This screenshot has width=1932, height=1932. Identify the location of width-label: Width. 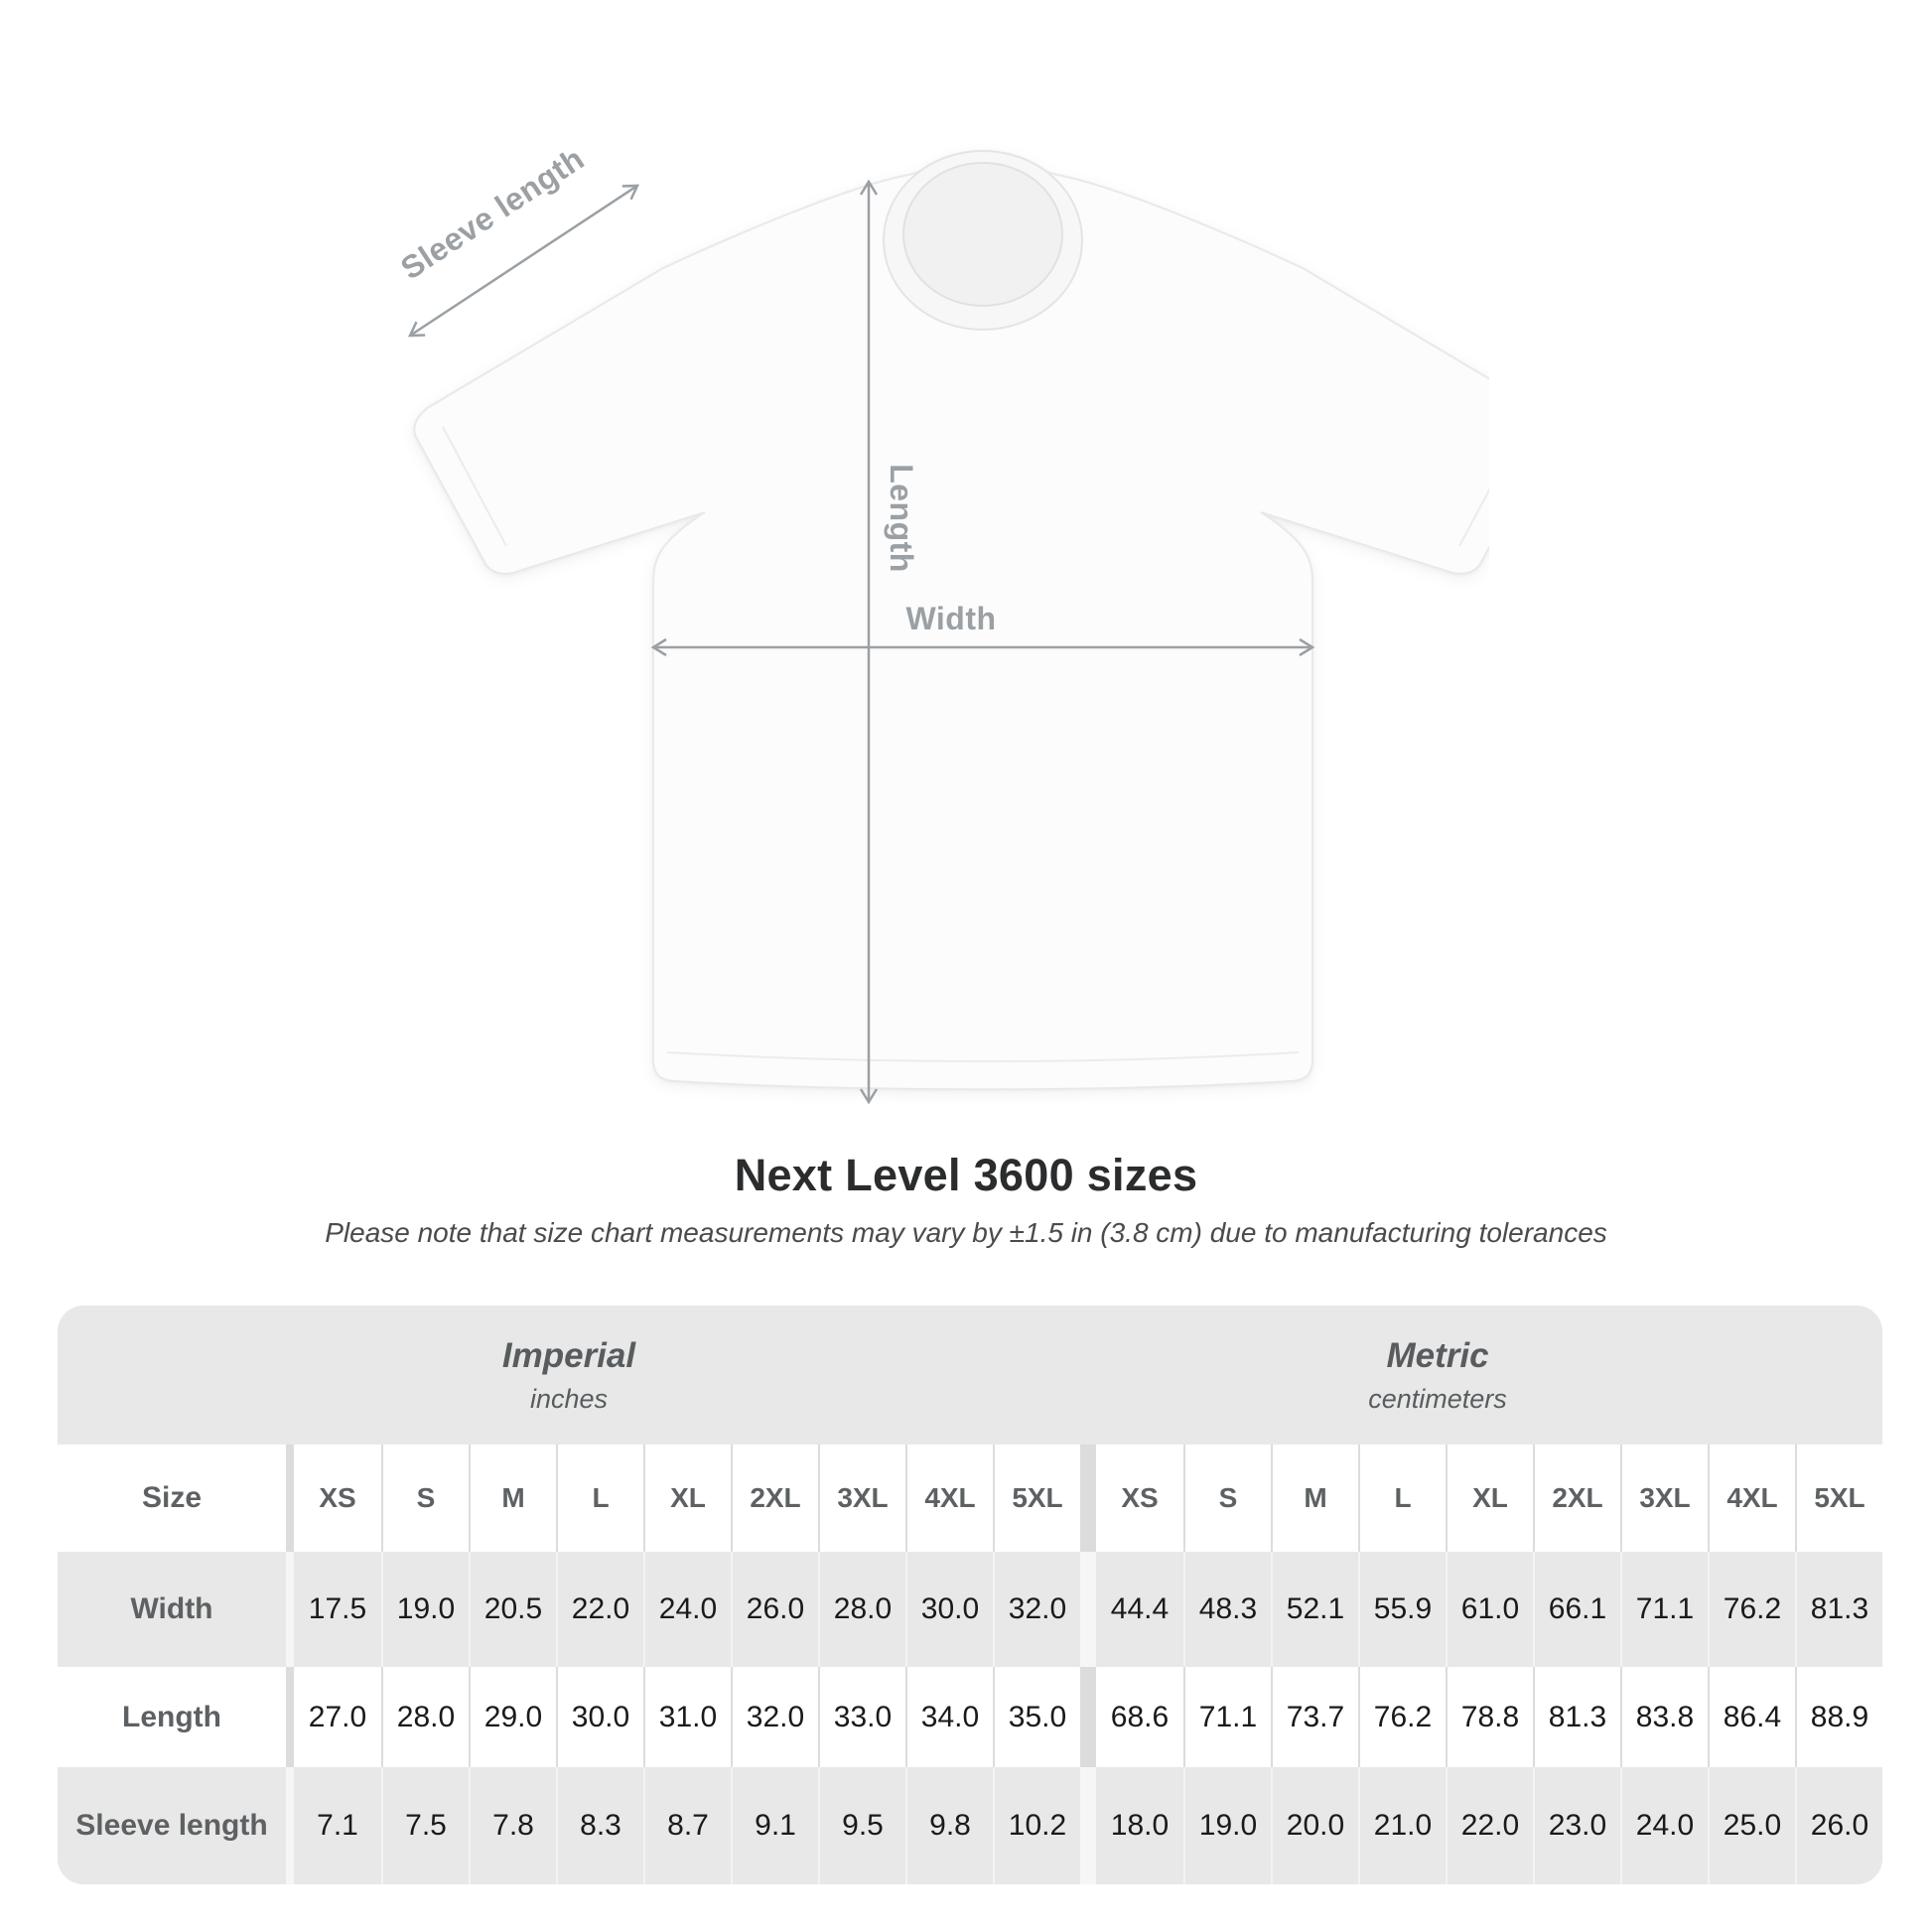
(951, 618).